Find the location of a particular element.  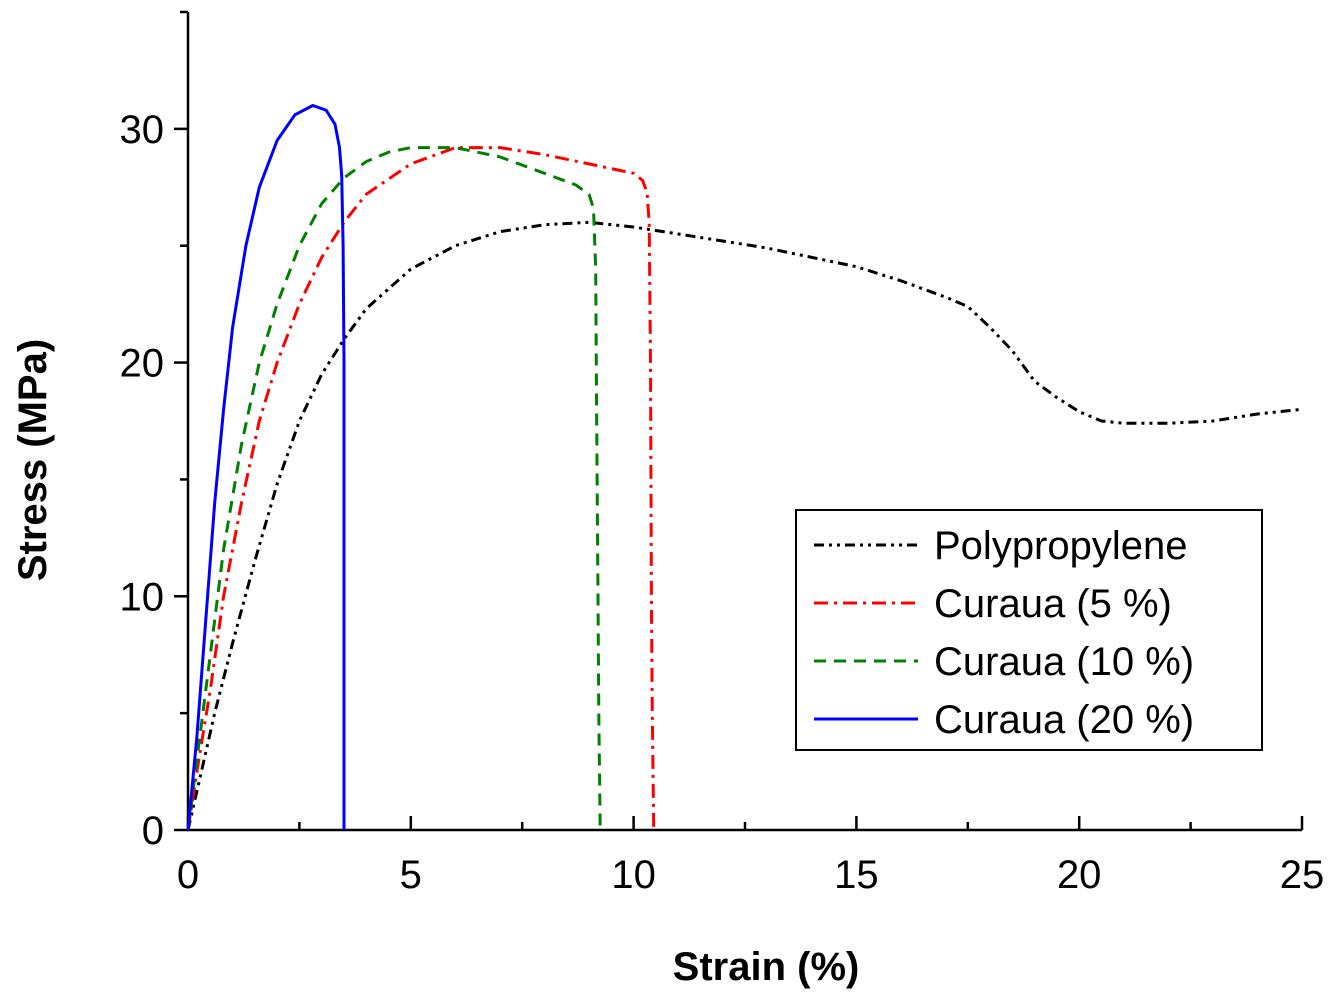

x-axis-title: Strain (%) is located at coordinates (766, 967).